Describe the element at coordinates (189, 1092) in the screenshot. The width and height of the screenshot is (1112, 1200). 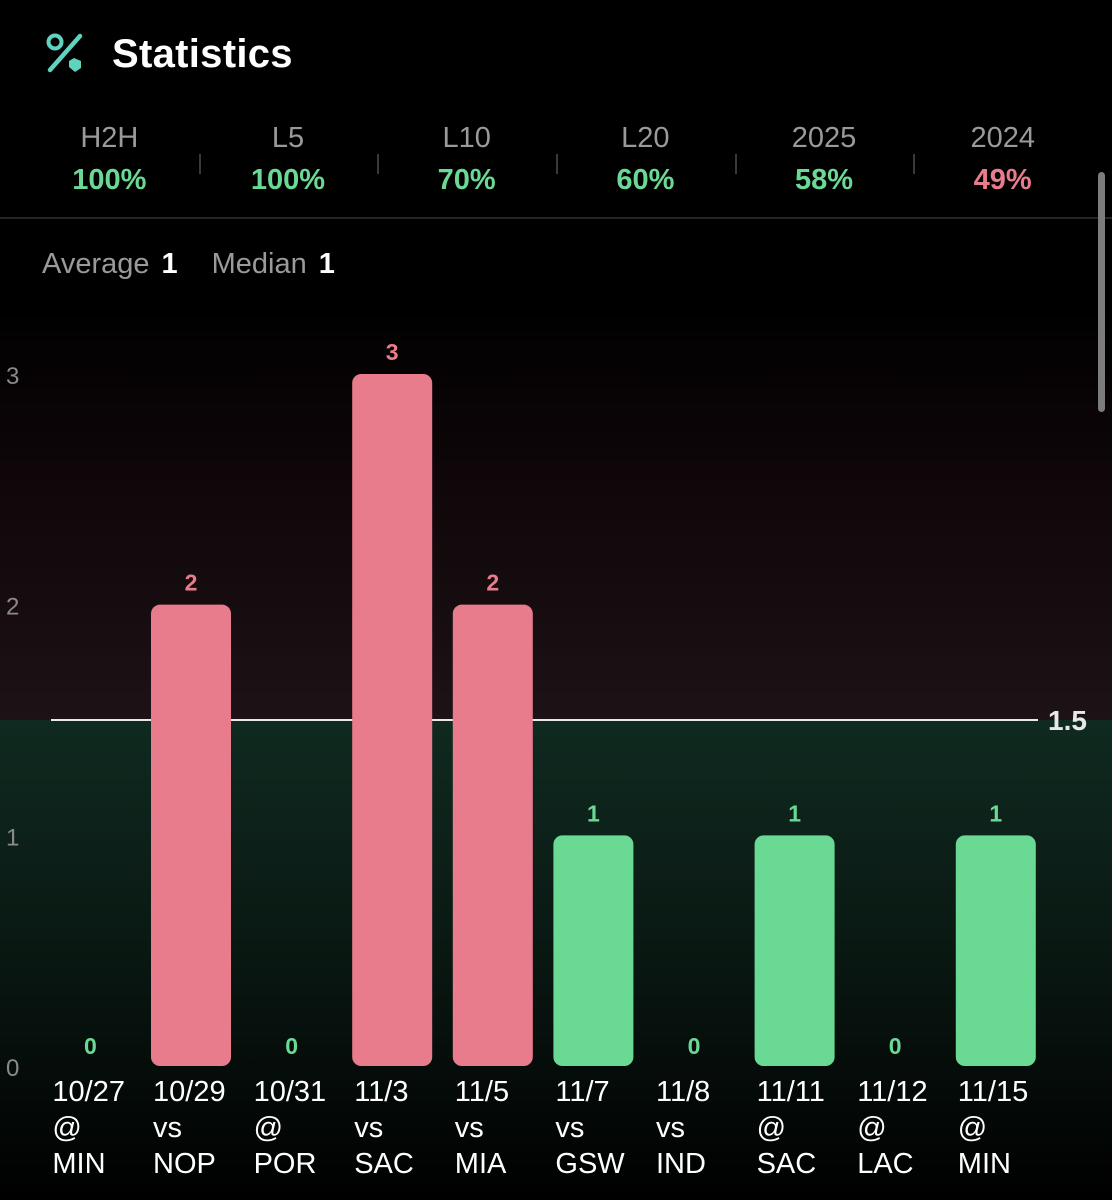
I see `x-tick-label: 10/29` at that location.